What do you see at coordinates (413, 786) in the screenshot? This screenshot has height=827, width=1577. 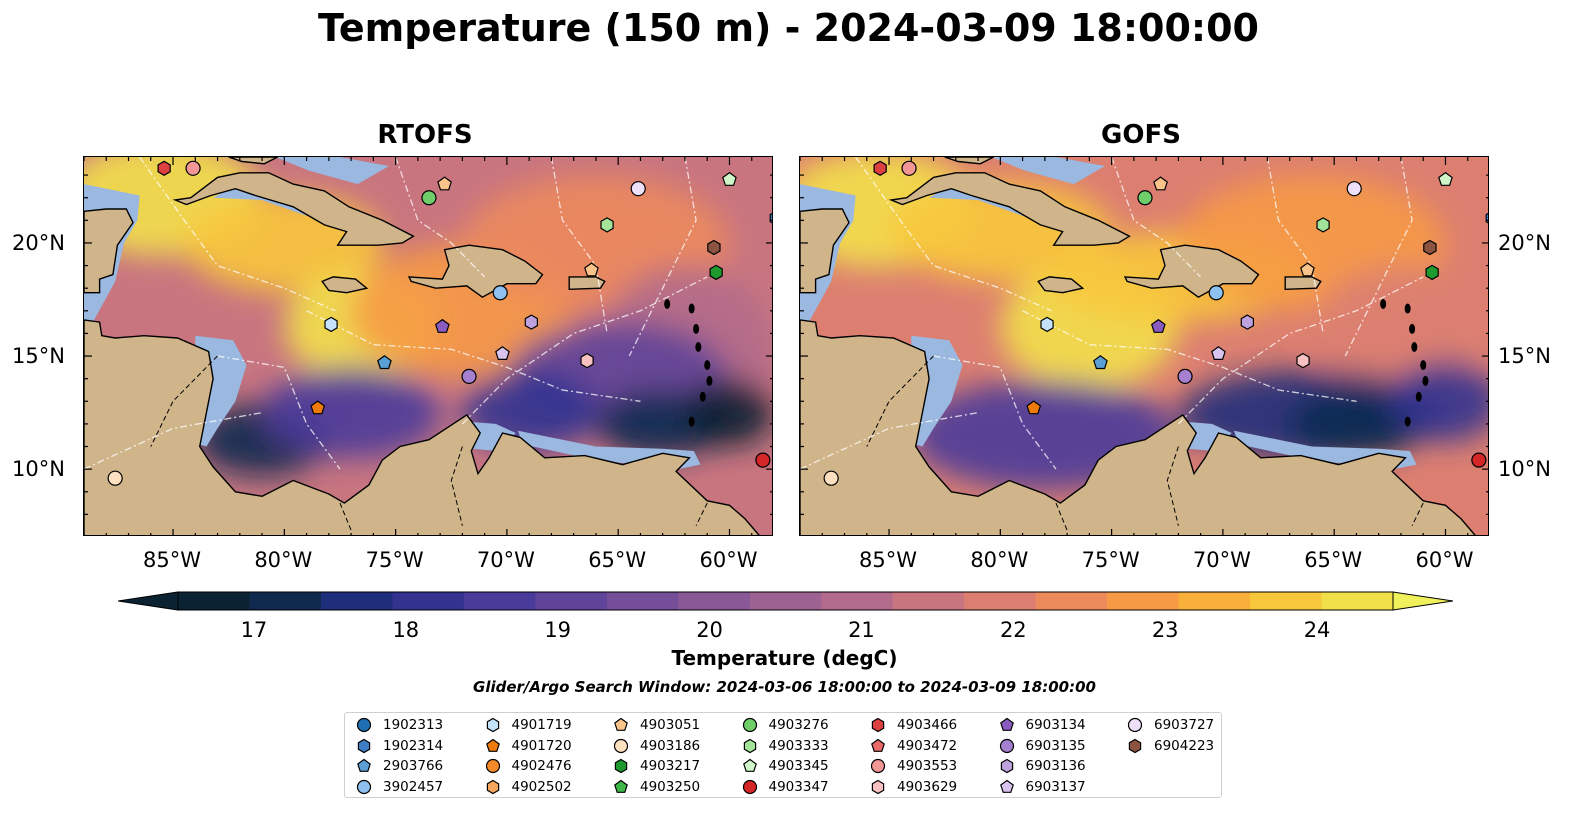 I see `legend-label: 3902457` at bounding box center [413, 786].